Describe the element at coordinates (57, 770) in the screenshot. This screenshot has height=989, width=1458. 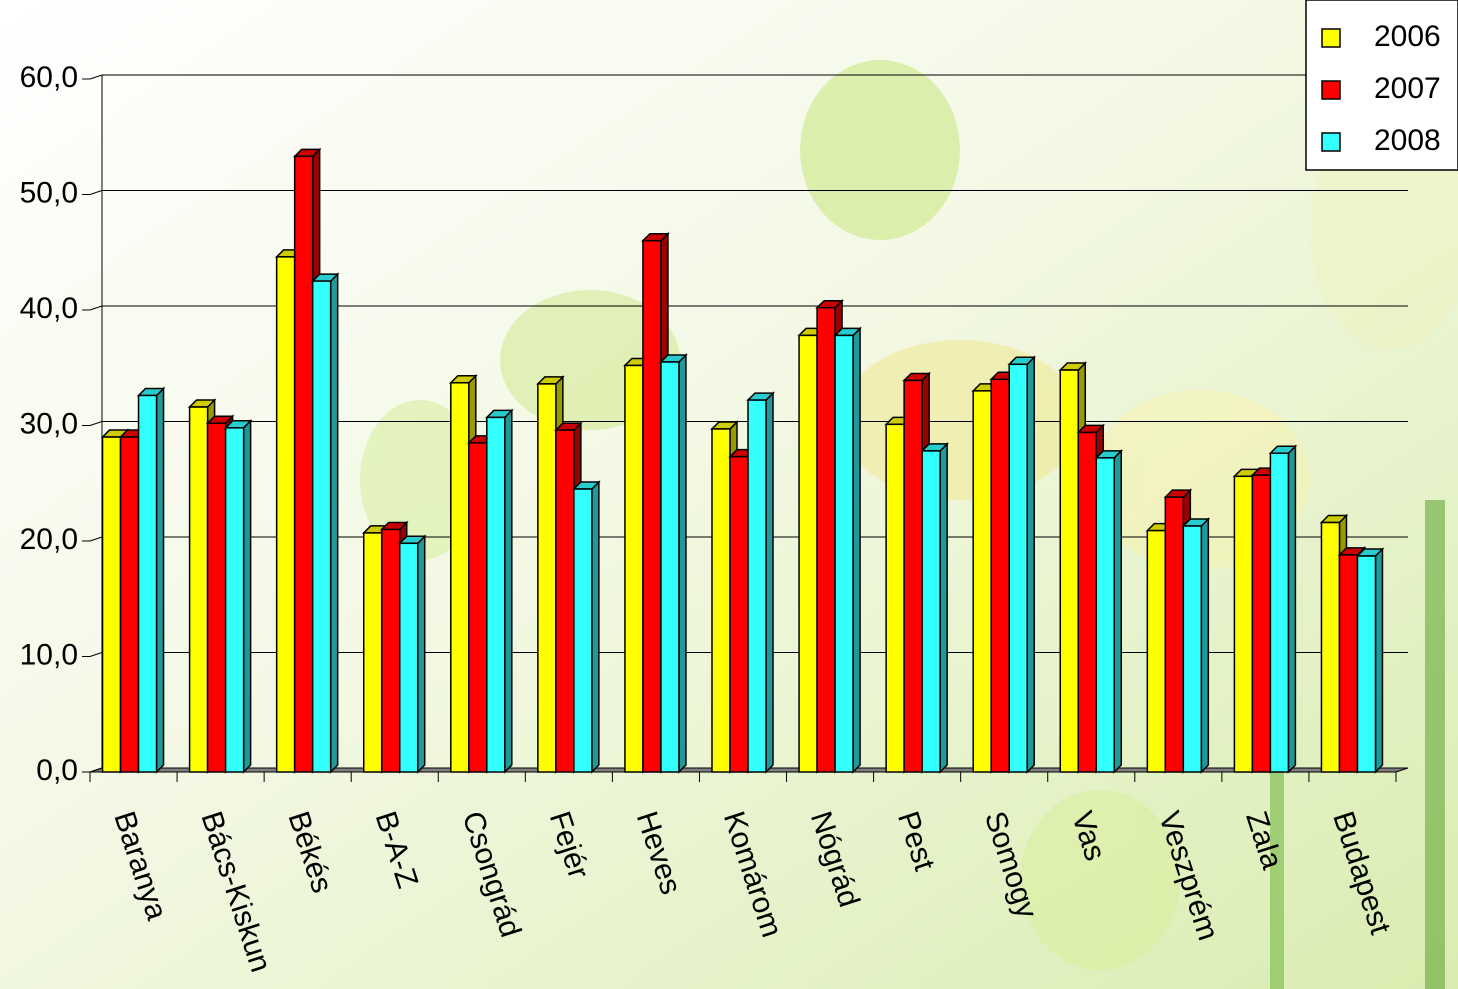
I see `y-tick-label: 0,0` at that location.